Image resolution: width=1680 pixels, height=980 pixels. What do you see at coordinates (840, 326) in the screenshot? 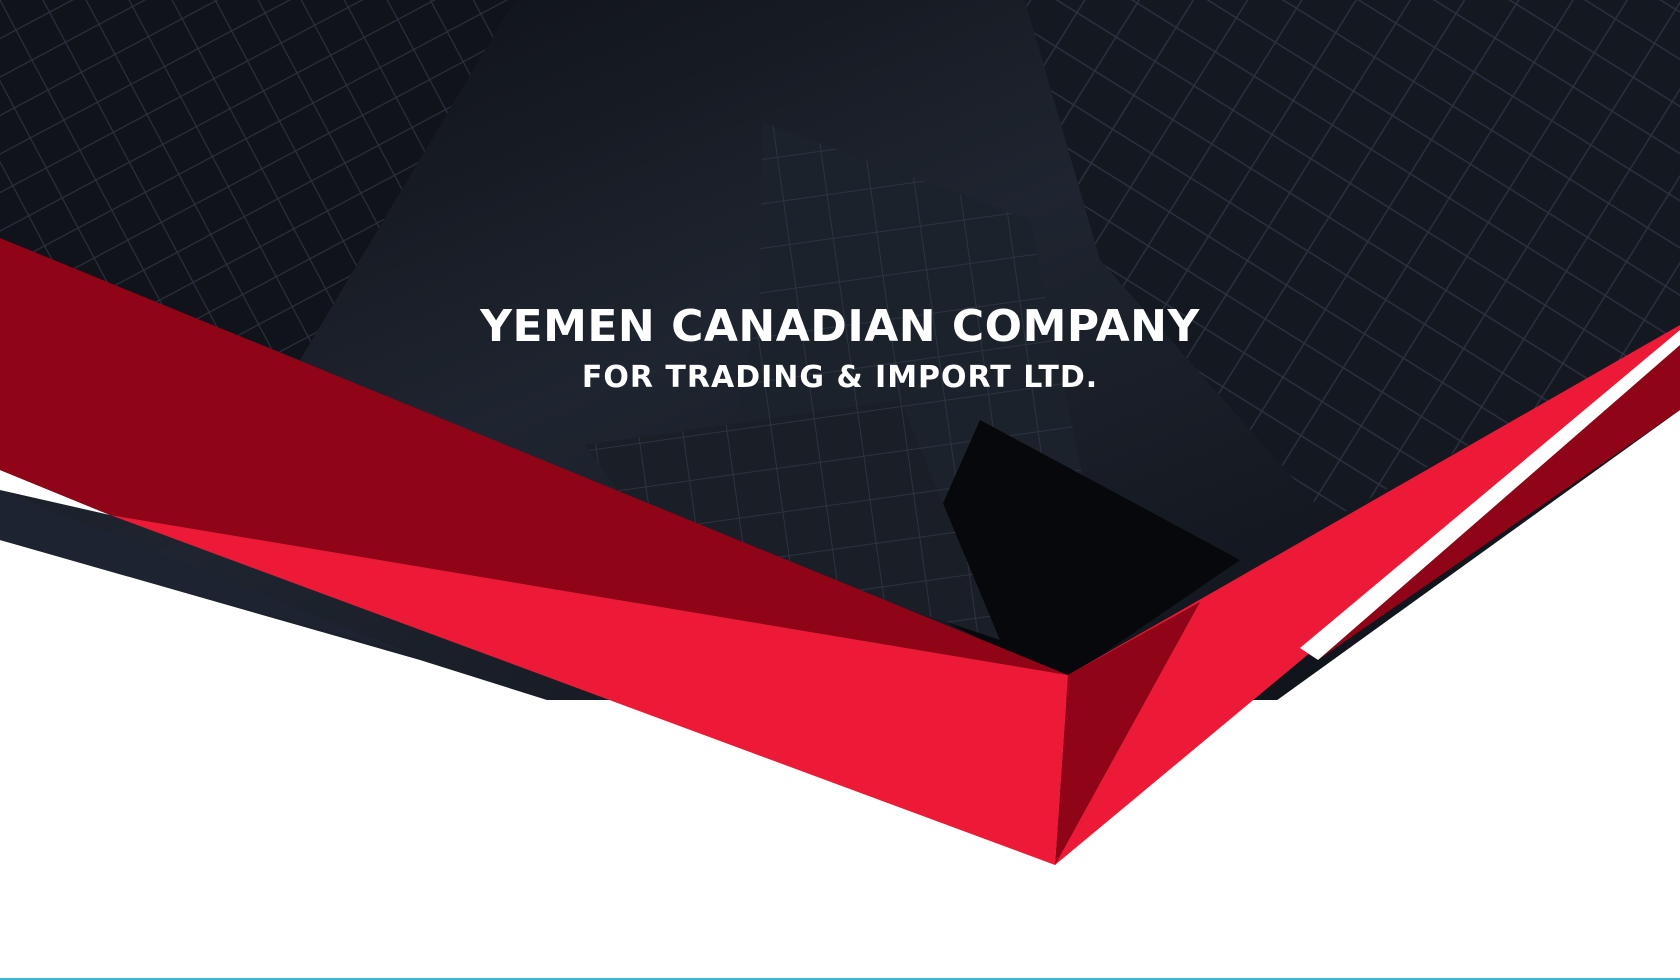
I see `company-name: YEMEN CANADIAN COMPANY` at bounding box center [840, 326].